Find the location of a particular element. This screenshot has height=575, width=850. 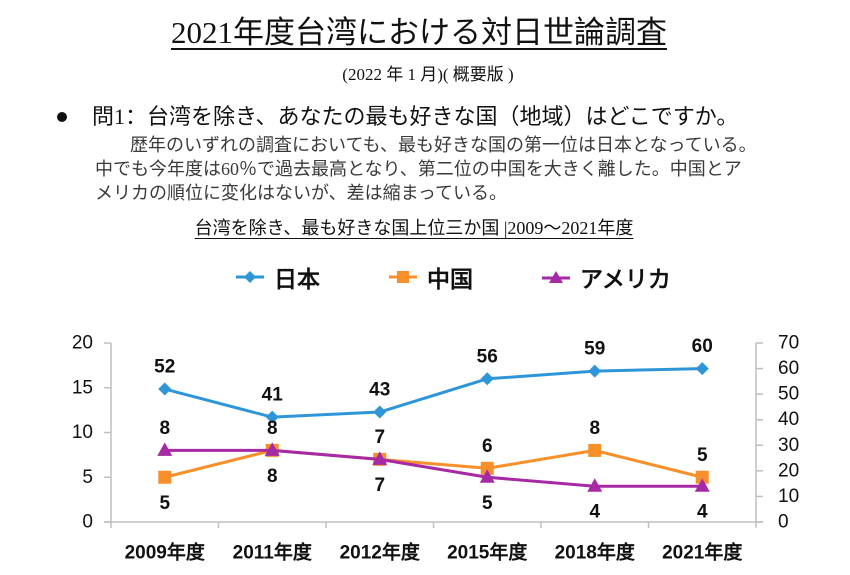

chart-title-text: 台湾を除き、最も好きな国上位三か国 |2009～2021年度 is located at coordinates (414, 228).